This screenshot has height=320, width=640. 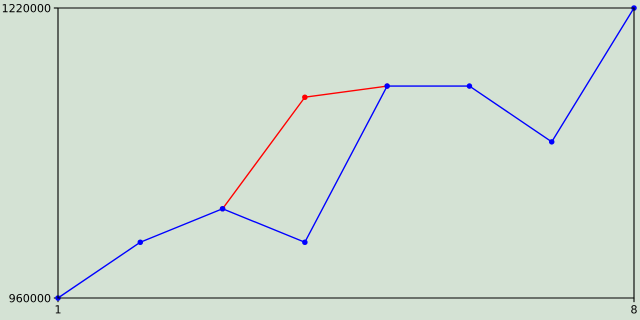 I want to click on y-tick-label: 1220000, so click(x=26, y=8).